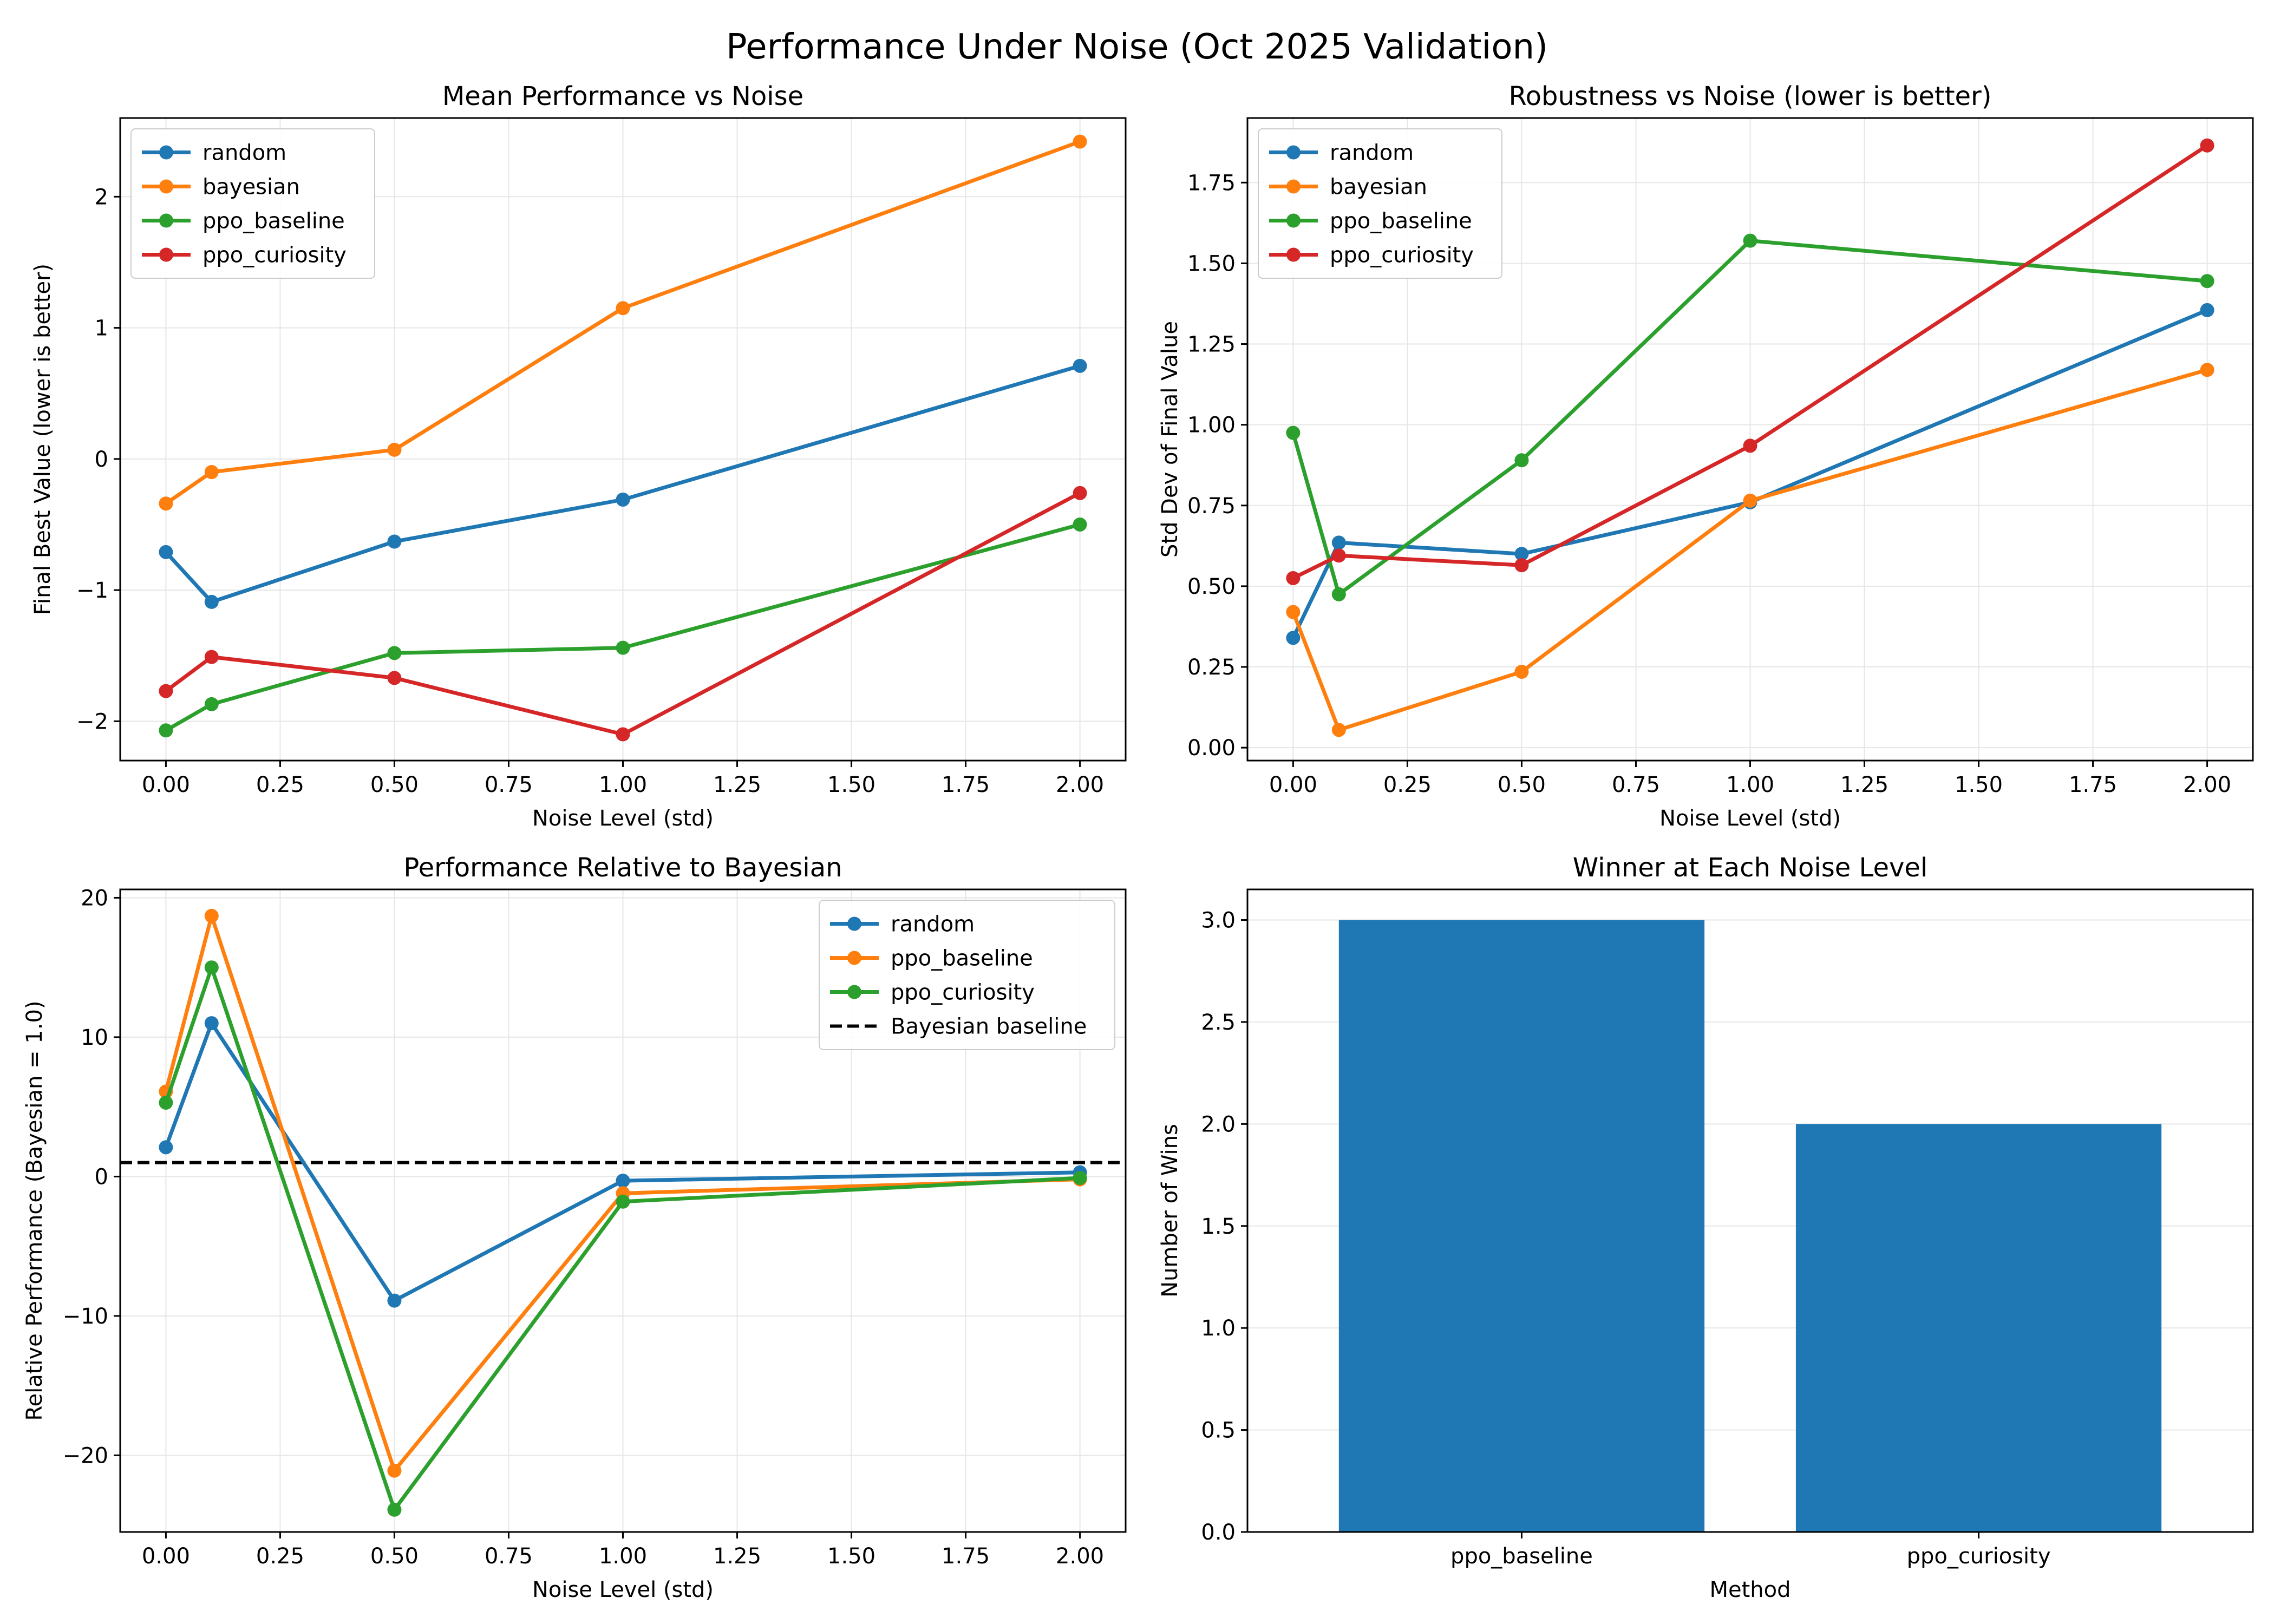  Describe the element at coordinates (1219, 1431) in the screenshot. I see `y-tick-label: 0.5` at that location.